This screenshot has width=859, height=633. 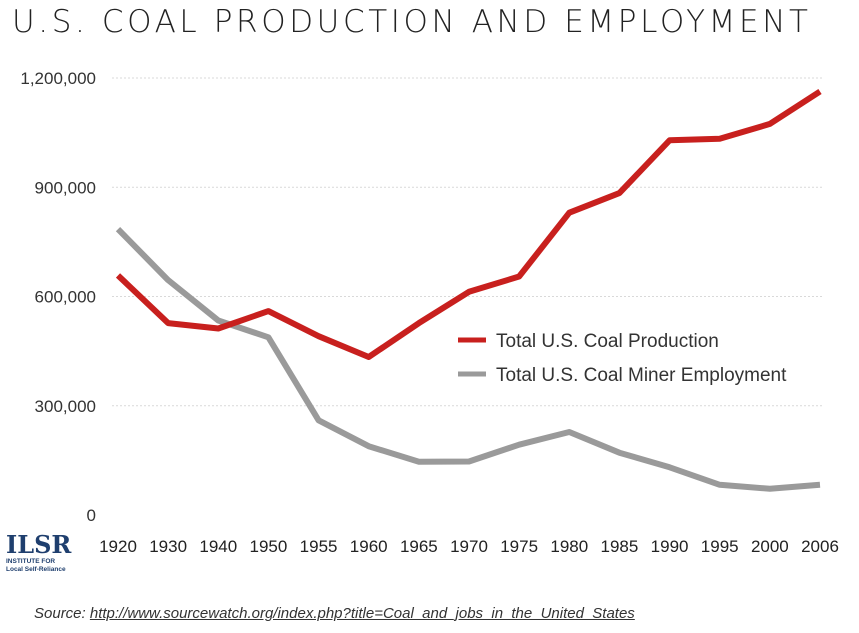 What do you see at coordinates (31, 561) in the screenshot?
I see `logo-line-1: INSTITUTE FOR` at bounding box center [31, 561].